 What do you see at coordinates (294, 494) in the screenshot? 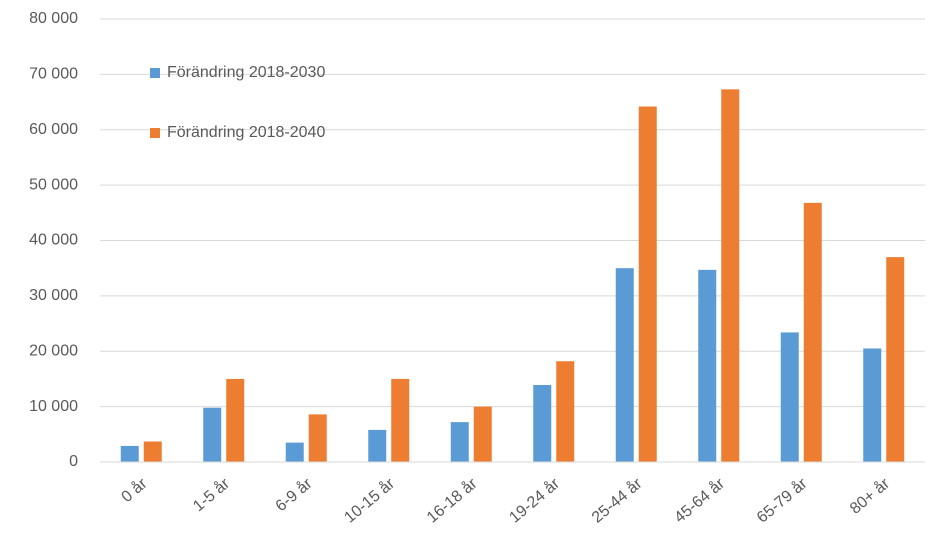
I see `x-tick-label: 6-9 år` at bounding box center [294, 494].